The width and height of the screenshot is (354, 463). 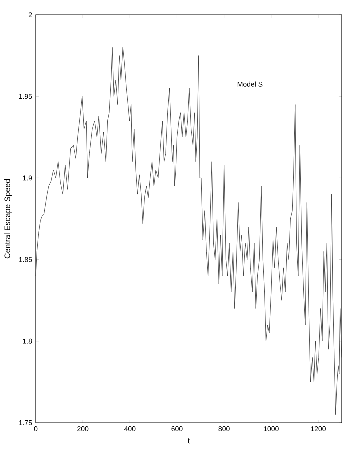 What do you see at coordinates (189, 441) in the screenshot?
I see `x-axis-title: t` at bounding box center [189, 441].